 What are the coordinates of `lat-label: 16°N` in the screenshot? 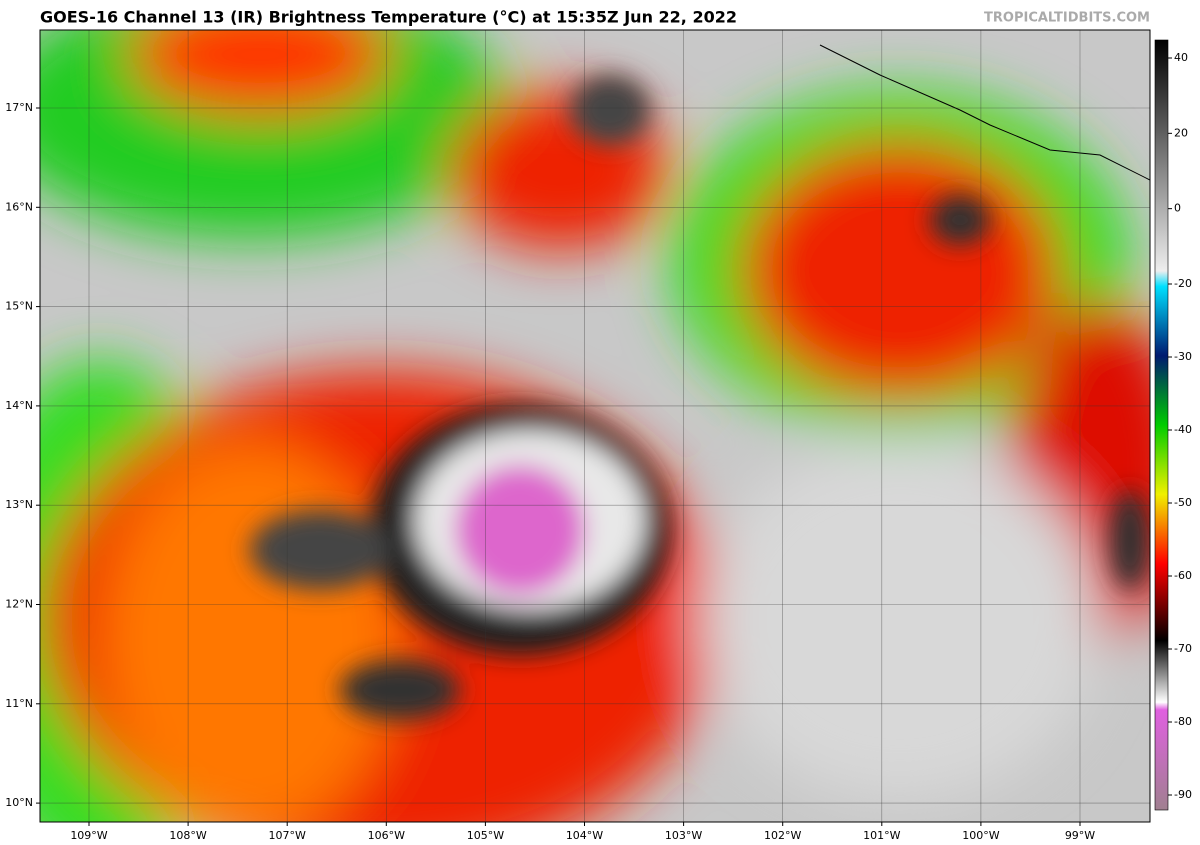 It's located at (19, 206).